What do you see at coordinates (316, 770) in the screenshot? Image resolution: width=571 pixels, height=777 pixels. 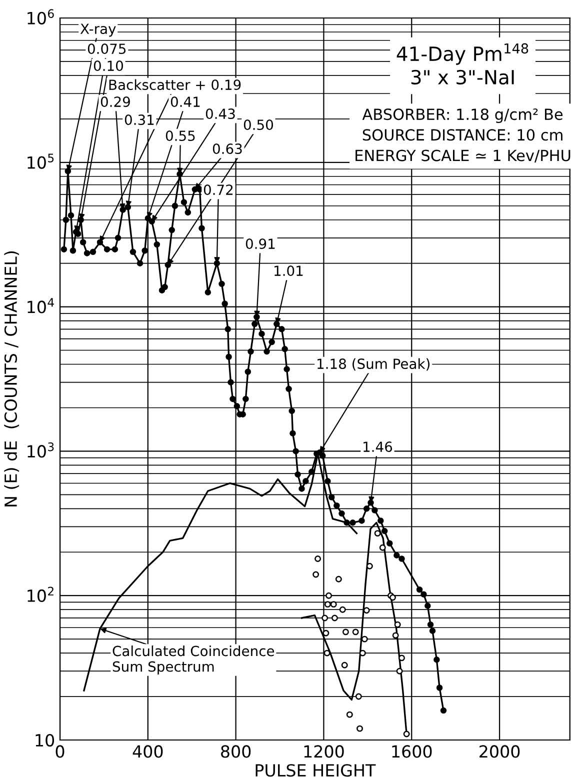 I see `x-axis-title: PULSE HEIGHT` at bounding box center [316, 770].